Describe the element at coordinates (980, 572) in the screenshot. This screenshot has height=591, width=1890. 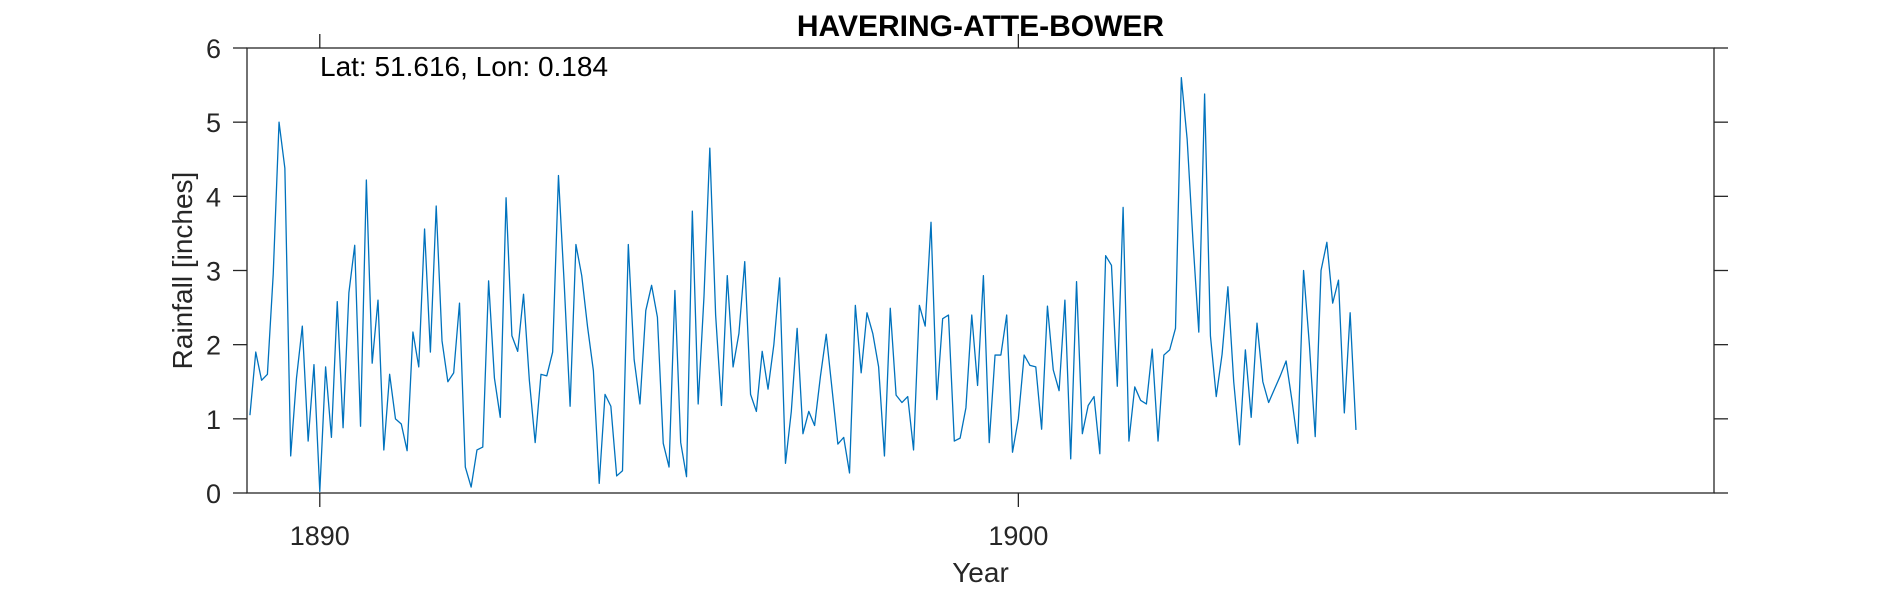
I see `x-axis-label: Year` at that location.